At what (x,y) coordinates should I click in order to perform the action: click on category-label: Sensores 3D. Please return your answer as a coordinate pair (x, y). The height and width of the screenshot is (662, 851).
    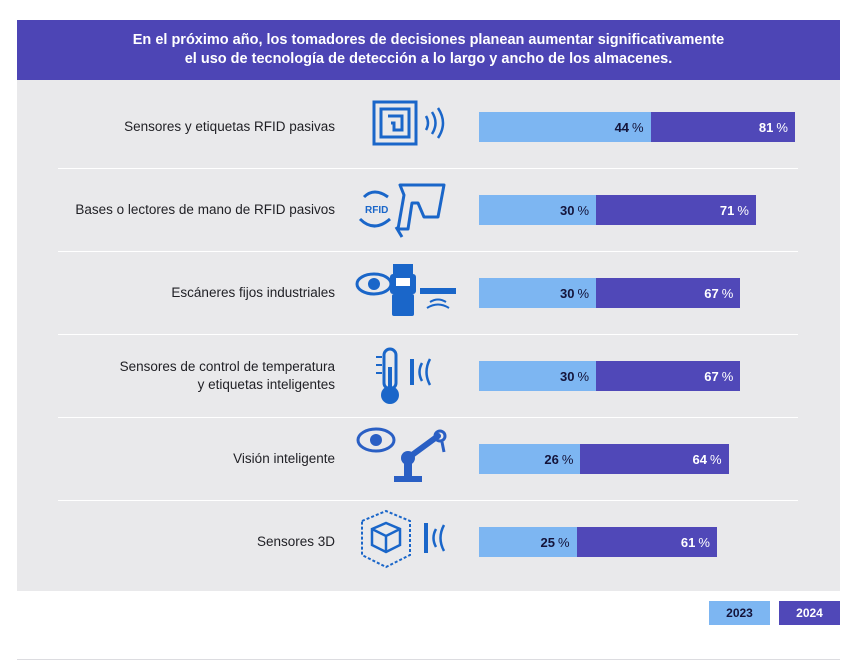
    Looking at the image, I should click on (185, 542).